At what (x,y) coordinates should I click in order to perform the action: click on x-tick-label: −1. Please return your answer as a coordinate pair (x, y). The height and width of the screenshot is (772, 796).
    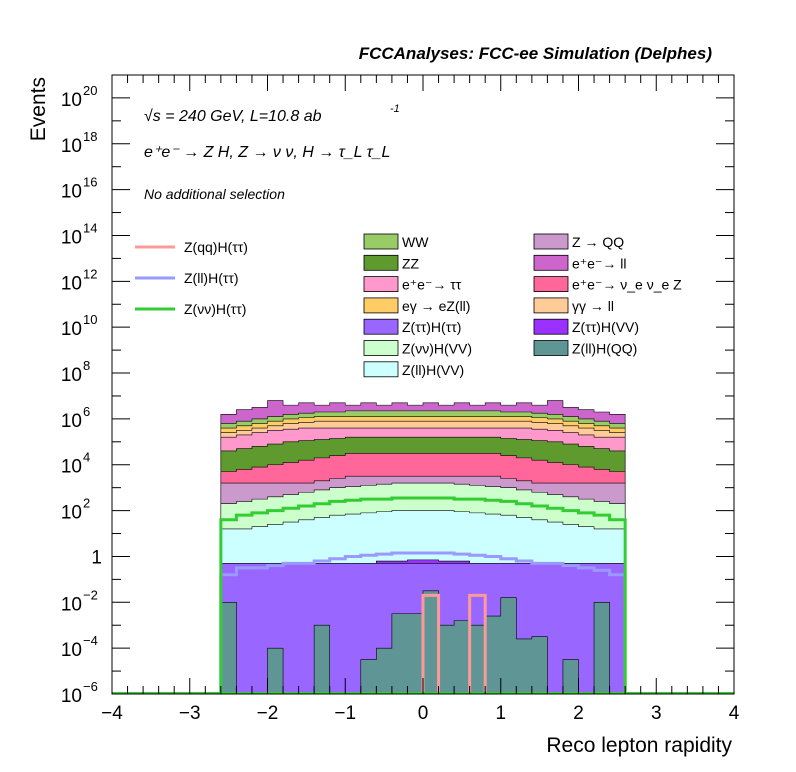
    Looking at the image, I should click on (345, 713).